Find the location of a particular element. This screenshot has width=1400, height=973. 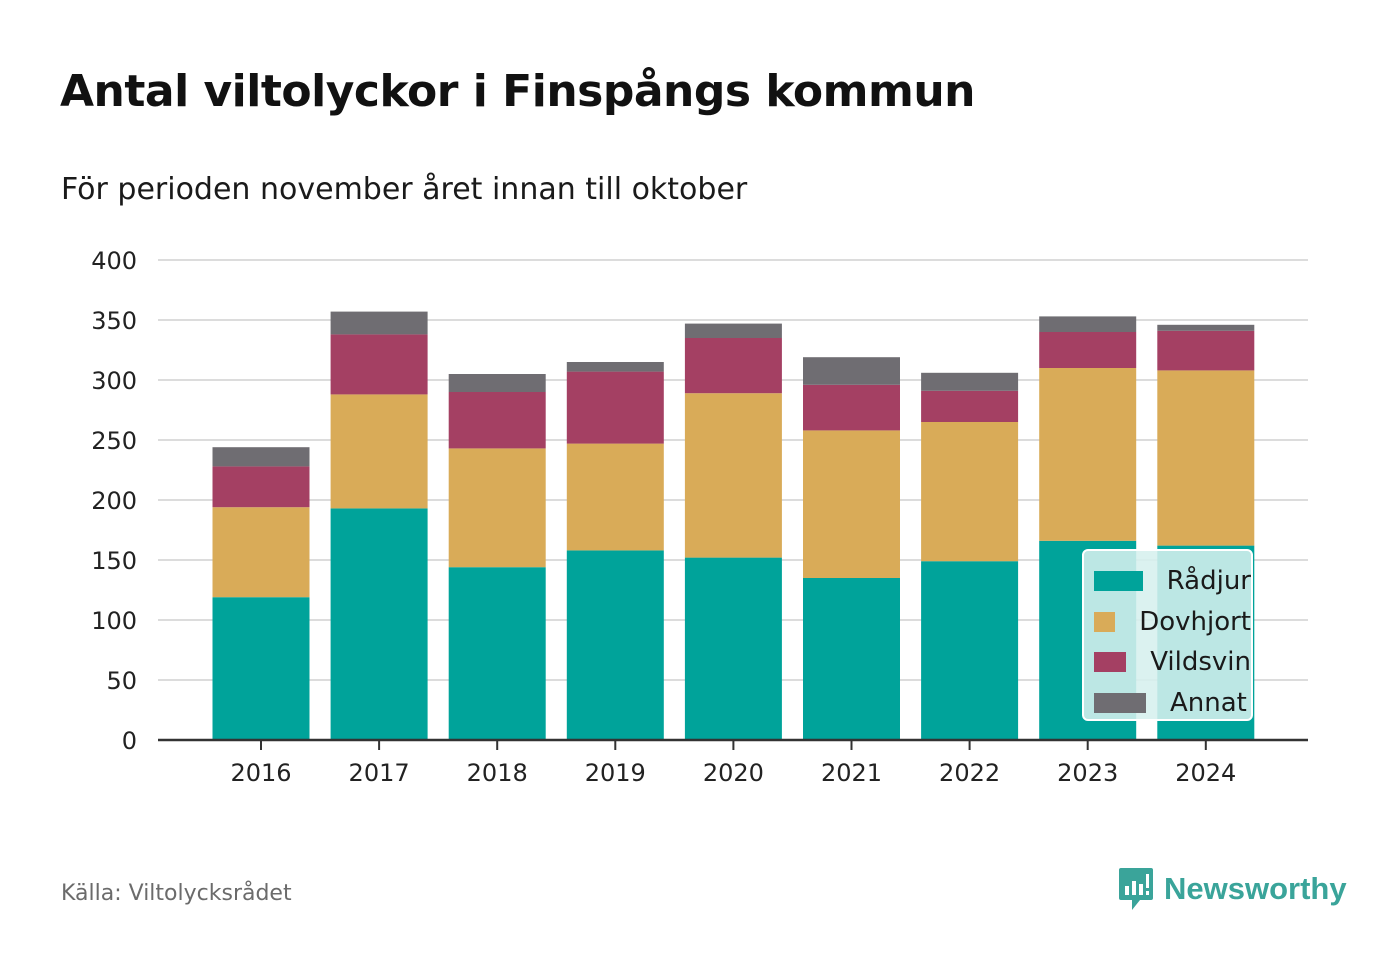

bar-2023-dovhjort is located at coordinates (1088, 454).